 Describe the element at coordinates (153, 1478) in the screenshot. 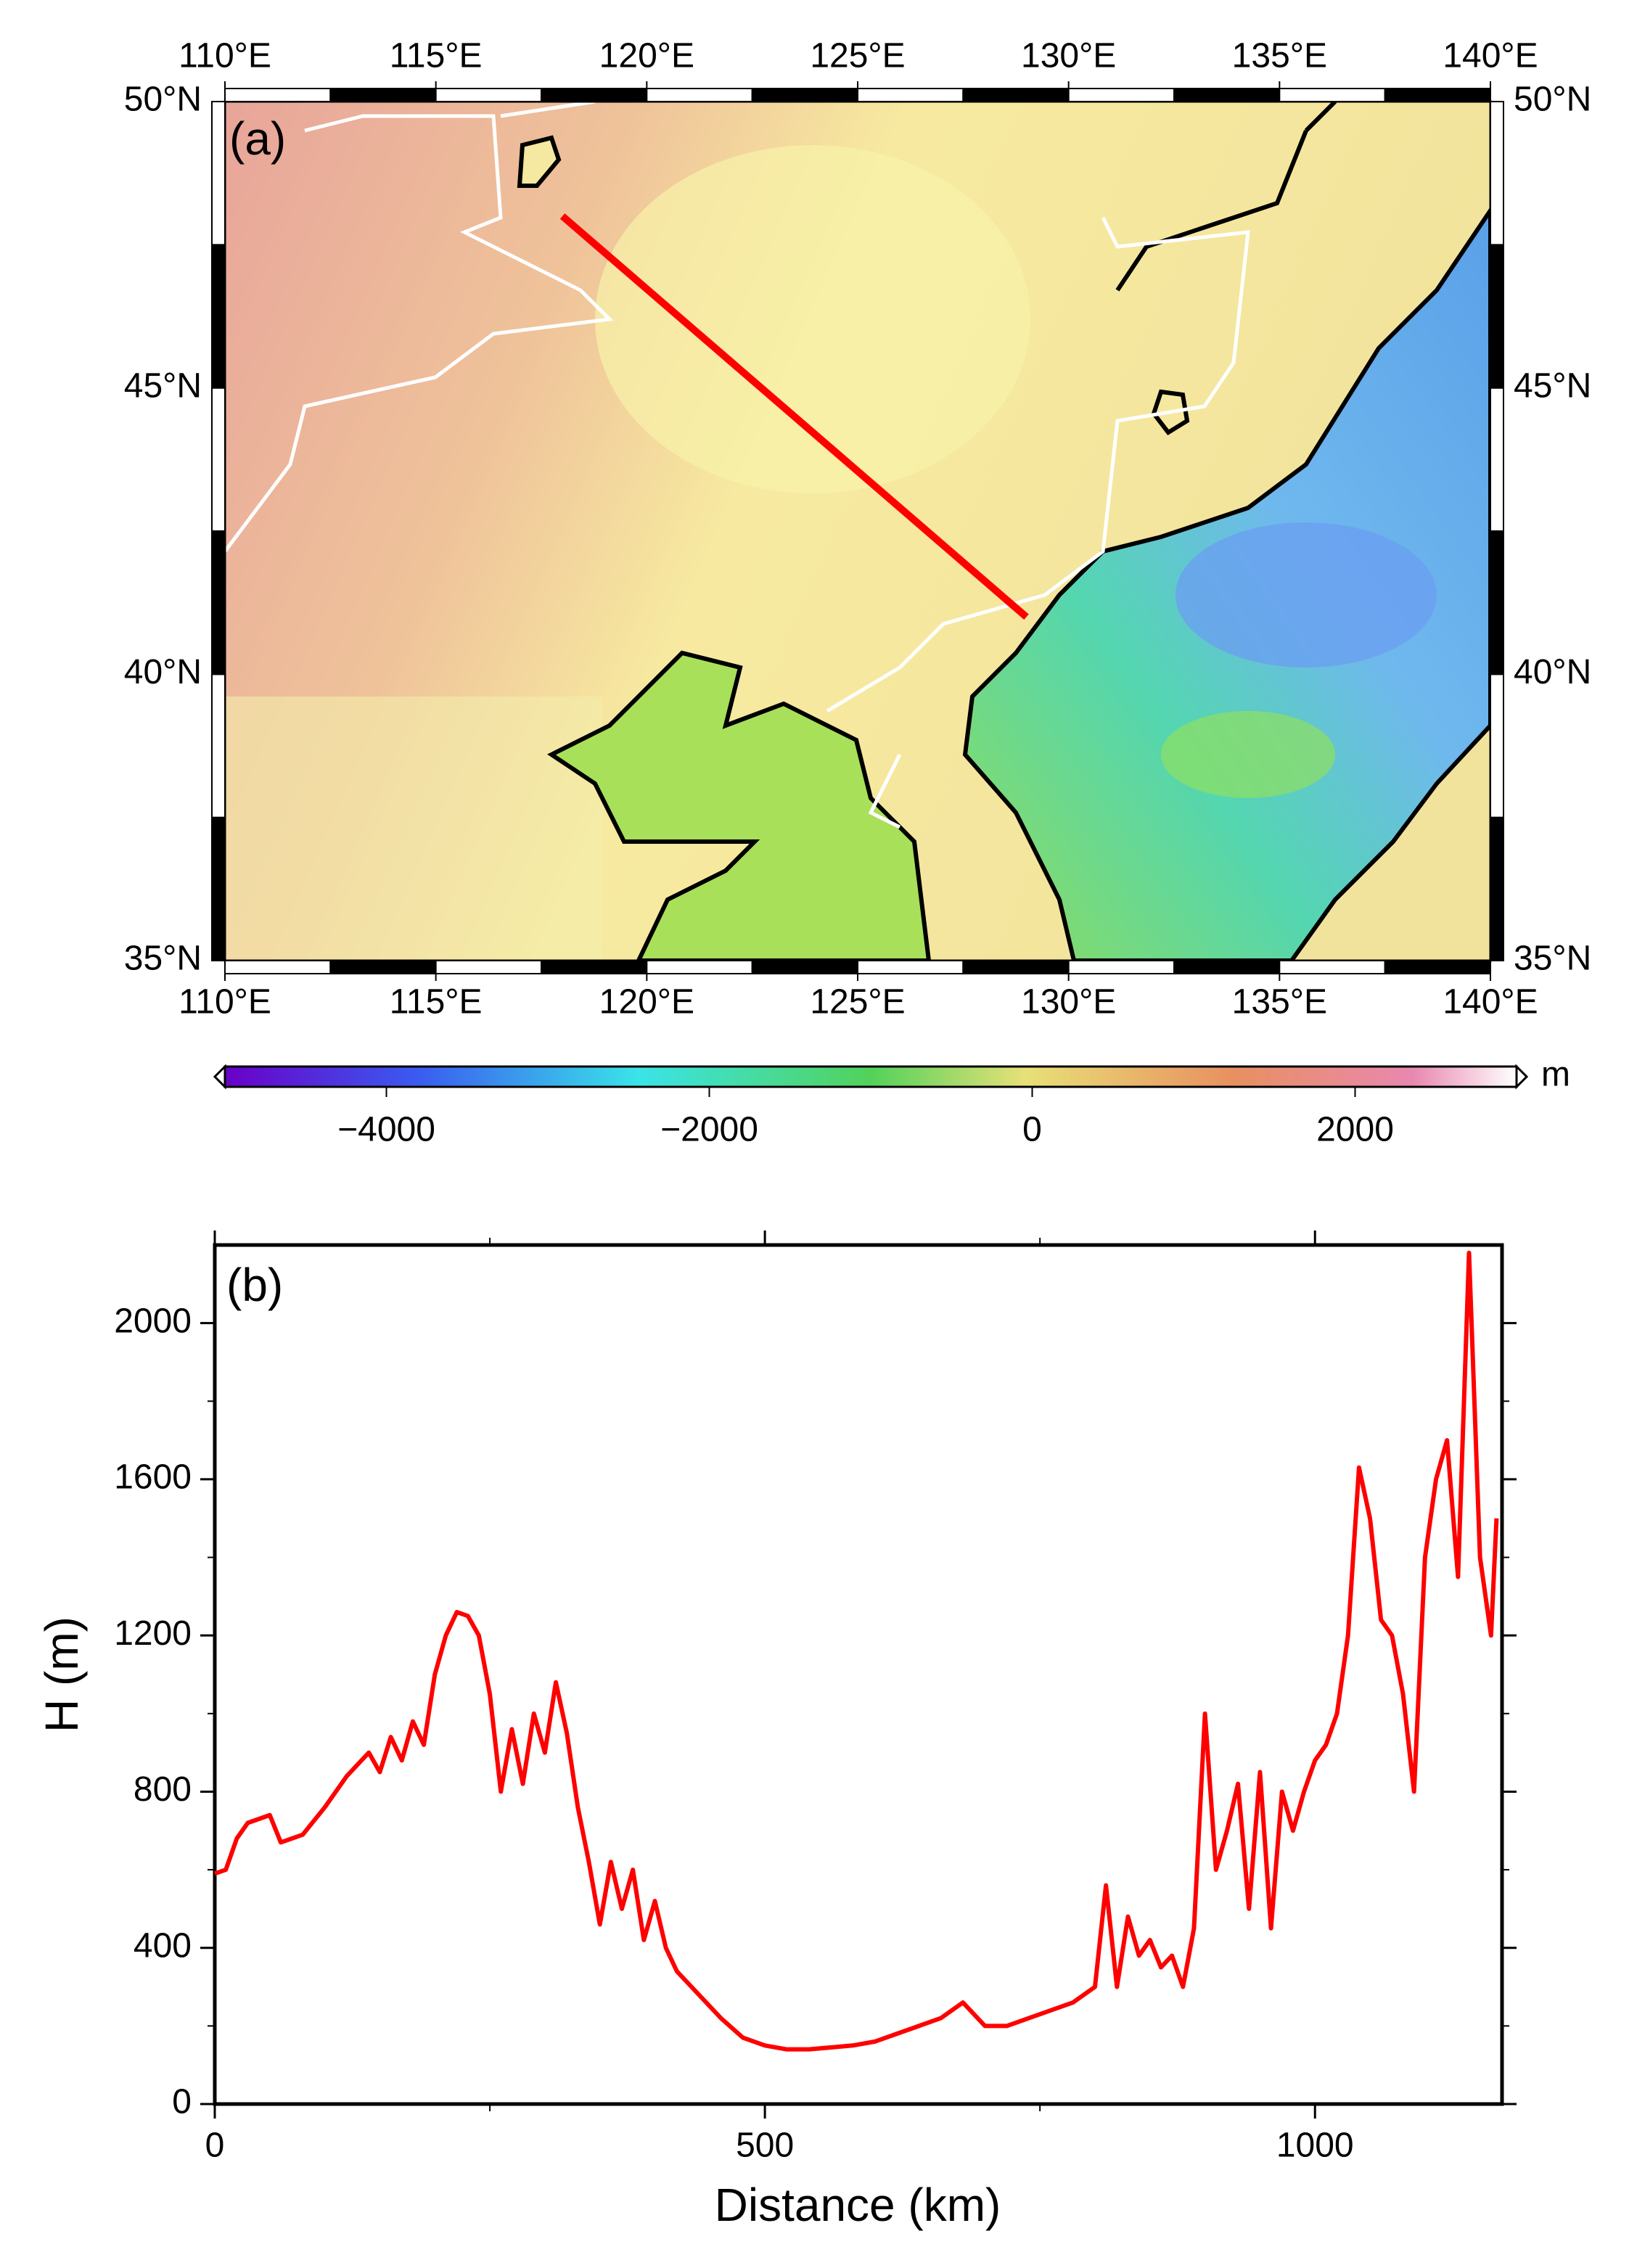

I see `y-tick-label: 1600` at that location.